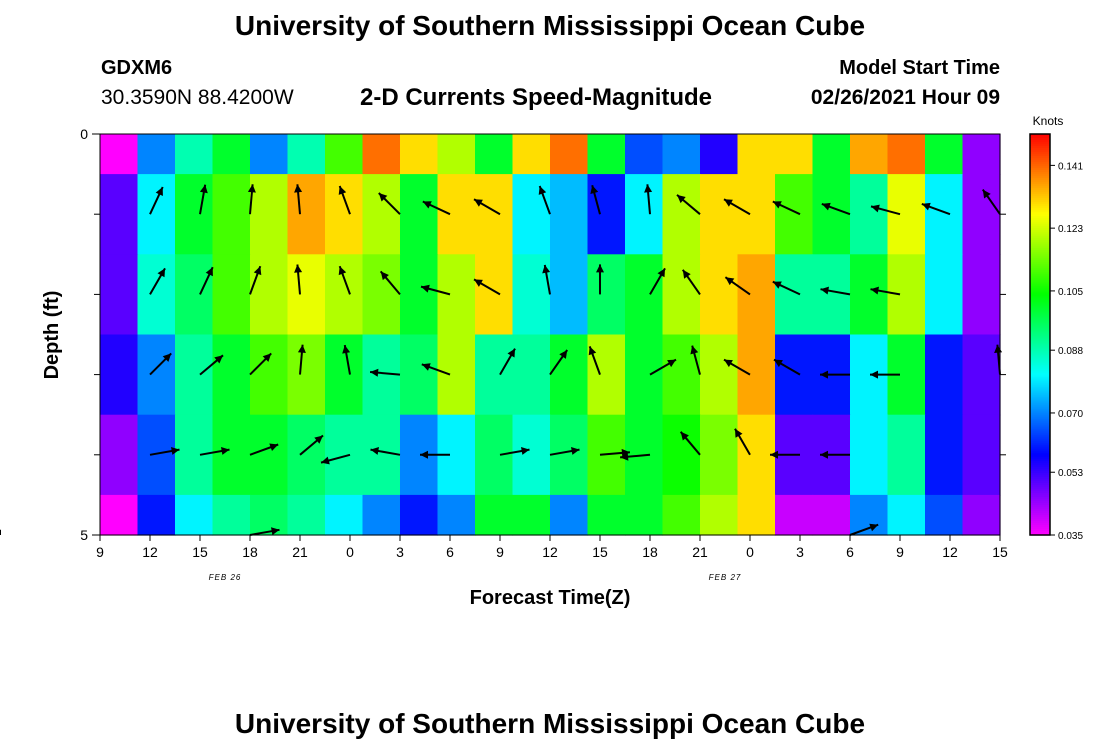  What do you see at coordinates (900, 552) in the screenshot?
I see `x-tick-label: 9` at bounding box center [900, 552].